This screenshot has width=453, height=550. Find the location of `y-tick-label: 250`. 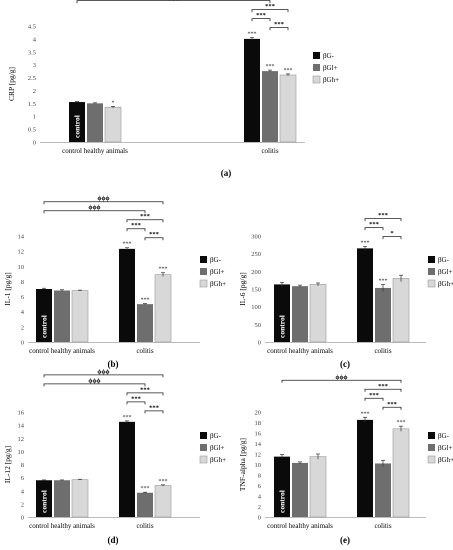

y-tick-label: 250 is located at coordinates (256, 254).